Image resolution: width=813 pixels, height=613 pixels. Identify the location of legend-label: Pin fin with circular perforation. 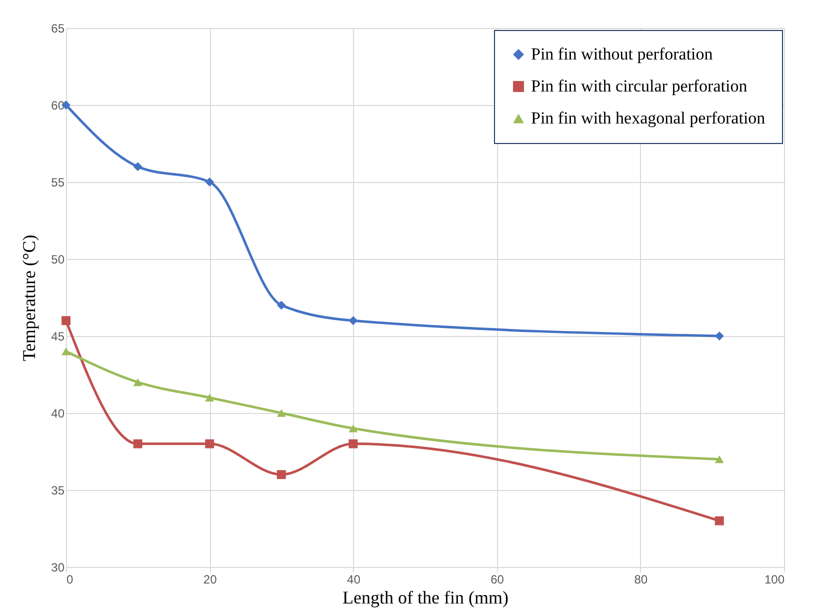
(639, 86).